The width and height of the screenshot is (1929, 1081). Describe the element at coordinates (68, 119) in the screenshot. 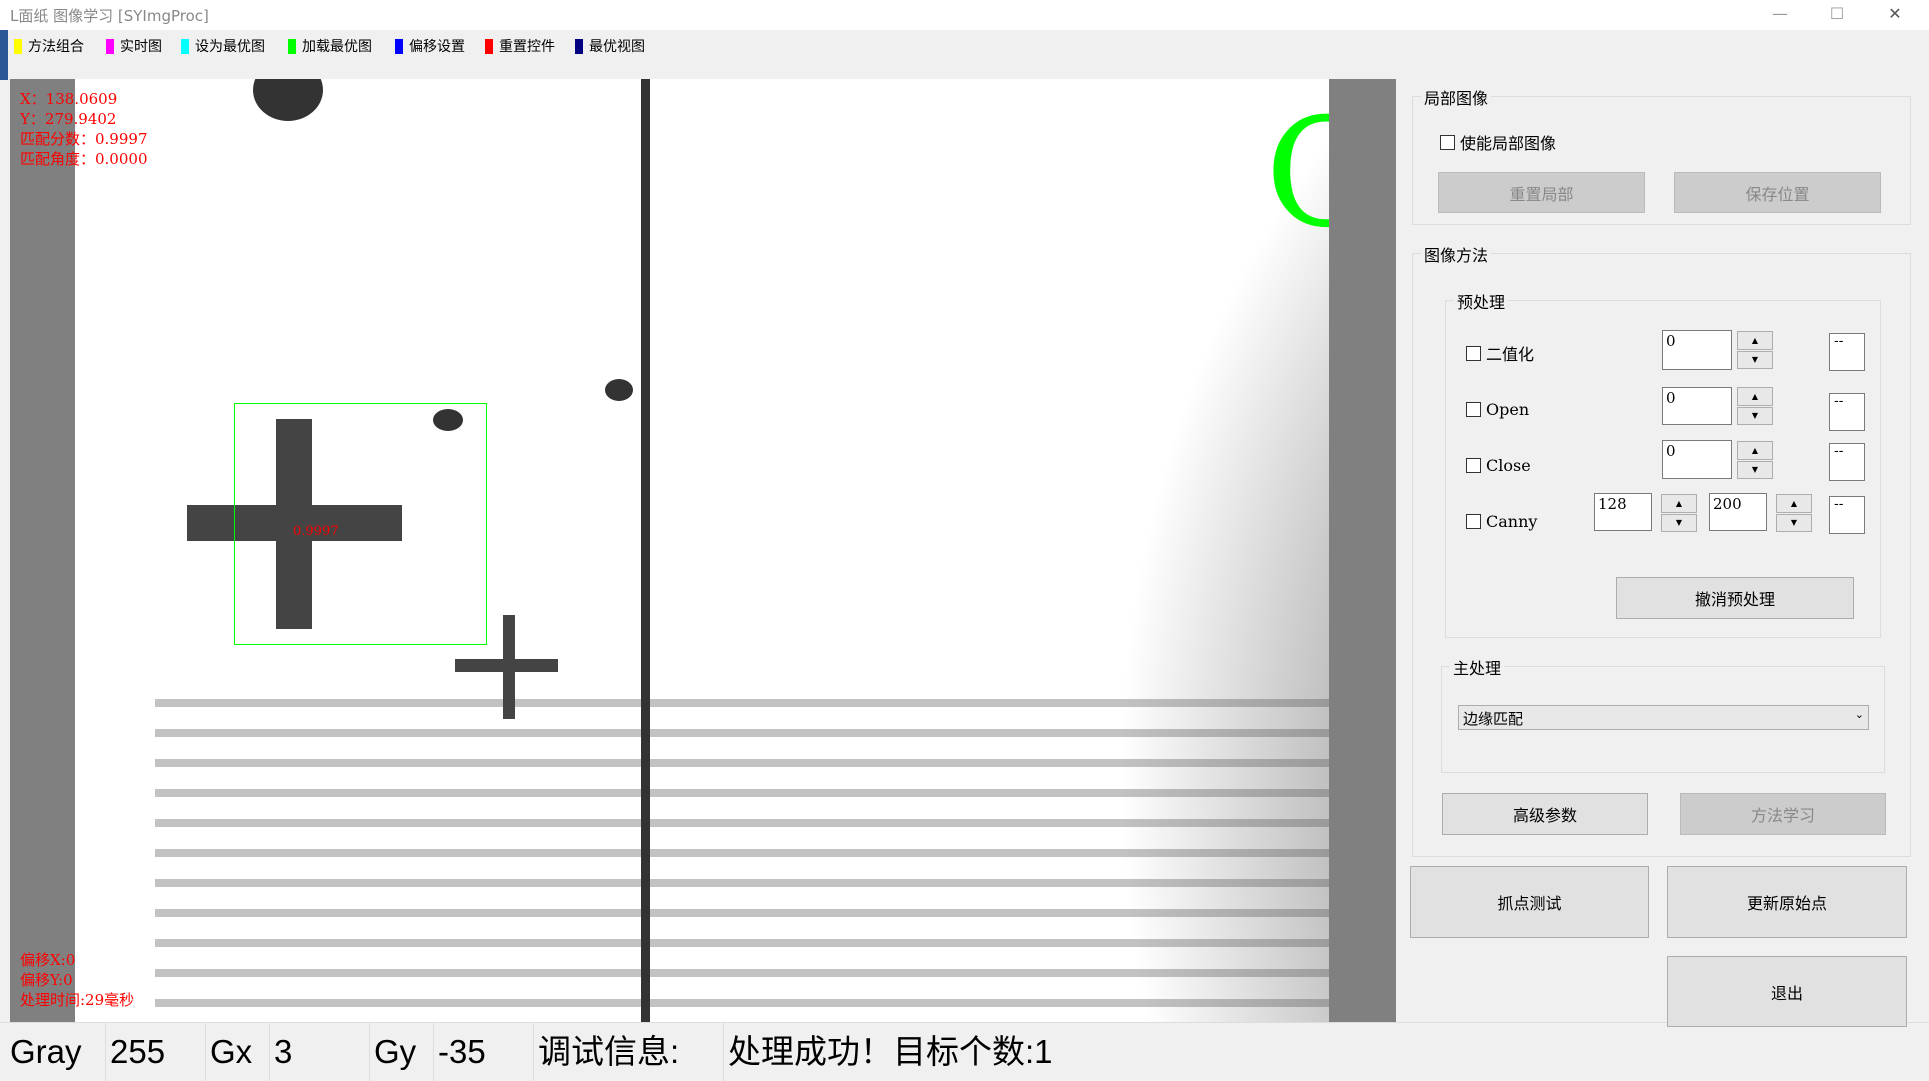

I see `coord-y: Y：279.9402` at that location.